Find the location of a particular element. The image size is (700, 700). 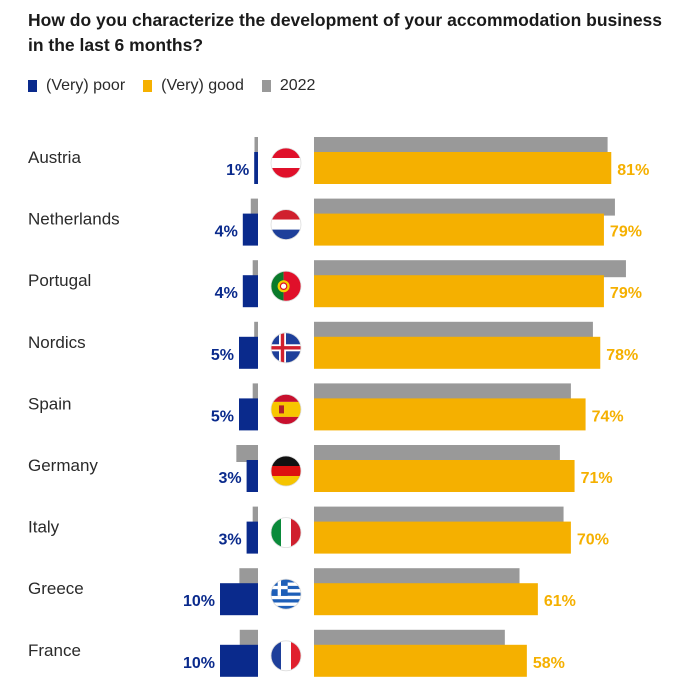

france-flag-icon-fill is located at coordinates (286, 655).